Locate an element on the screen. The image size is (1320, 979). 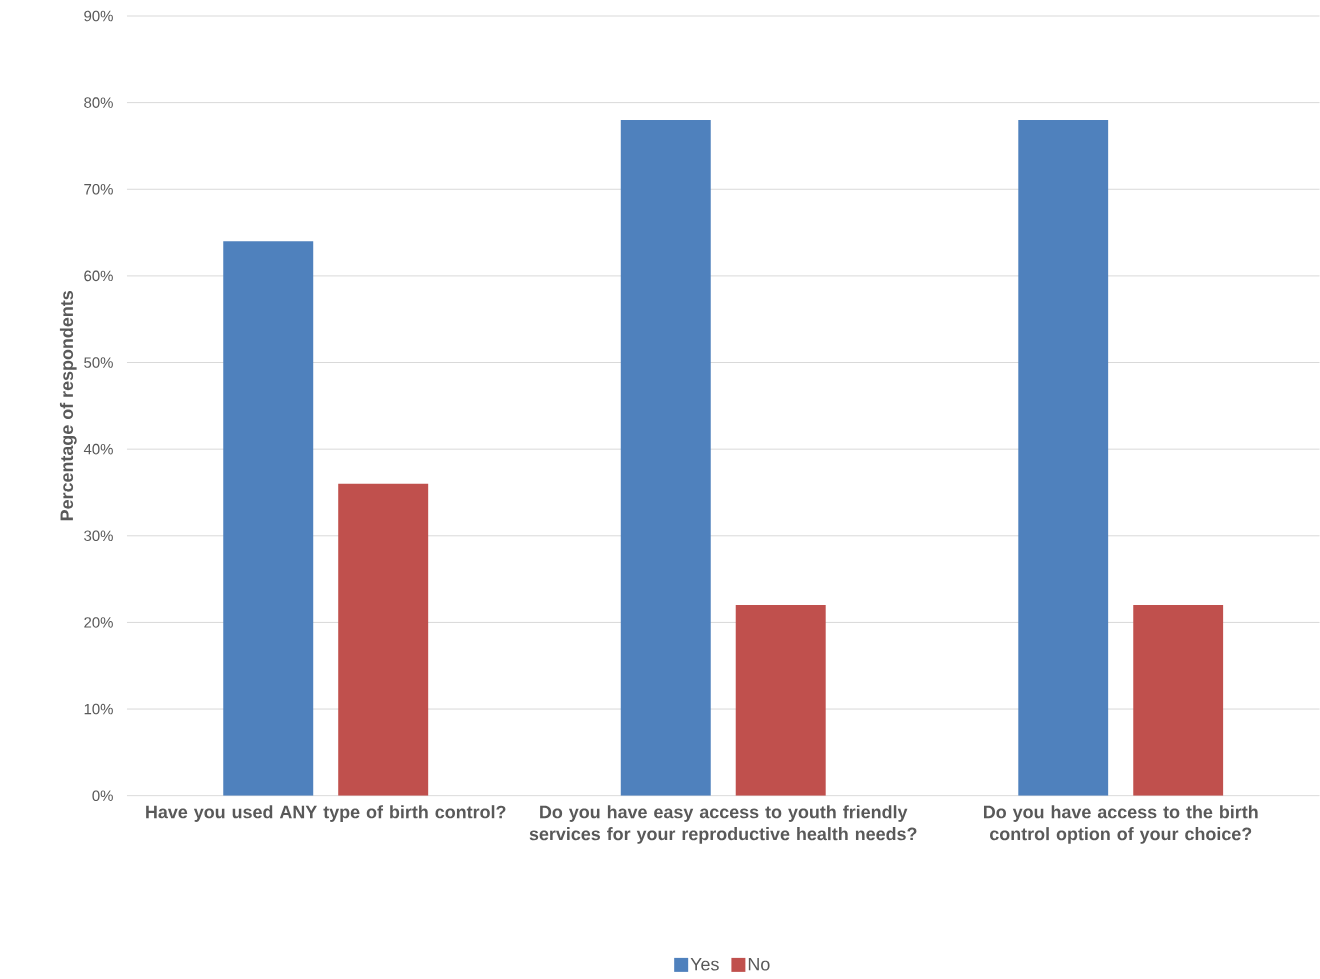
y-tick-label: 60% is located at coordinates (98, 276).